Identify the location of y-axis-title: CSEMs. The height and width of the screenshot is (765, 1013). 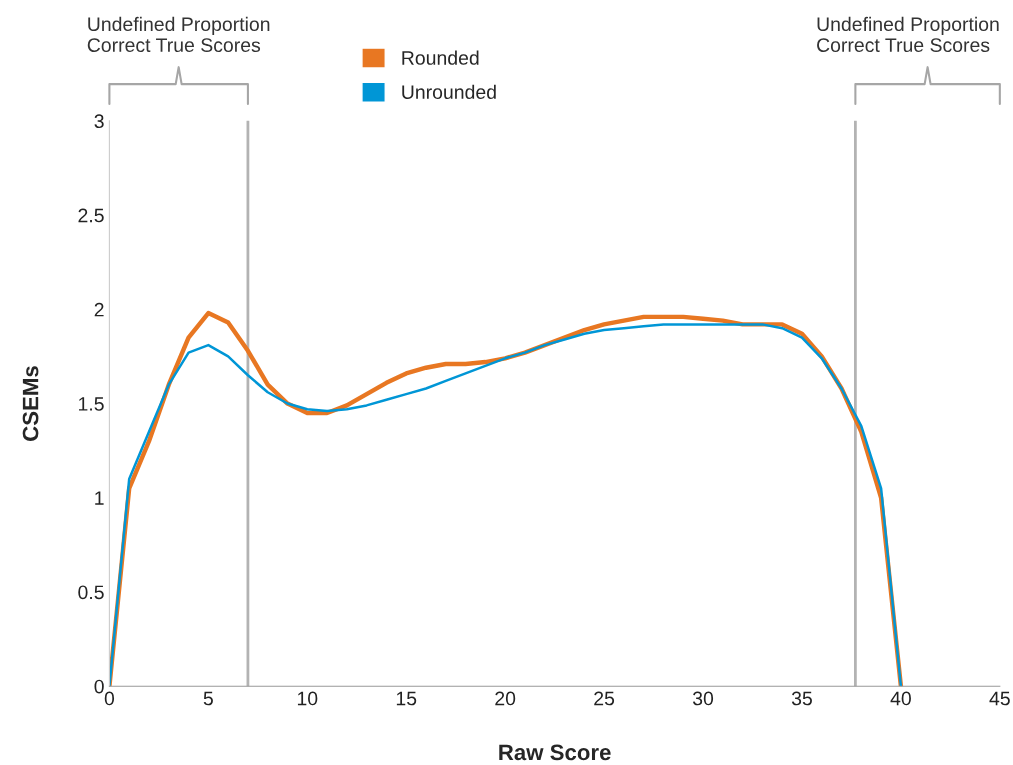
(30, 403).